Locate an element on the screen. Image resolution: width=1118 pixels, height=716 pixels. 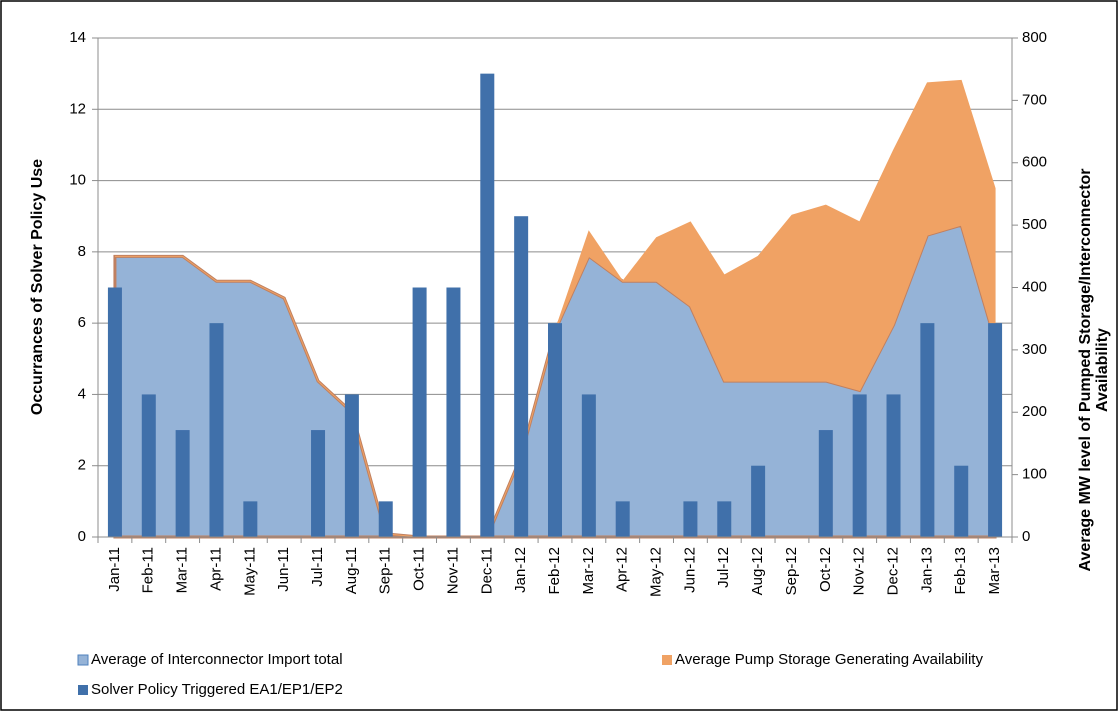
x-tick-label: Jan-12 is located at coordinates (520, 570).